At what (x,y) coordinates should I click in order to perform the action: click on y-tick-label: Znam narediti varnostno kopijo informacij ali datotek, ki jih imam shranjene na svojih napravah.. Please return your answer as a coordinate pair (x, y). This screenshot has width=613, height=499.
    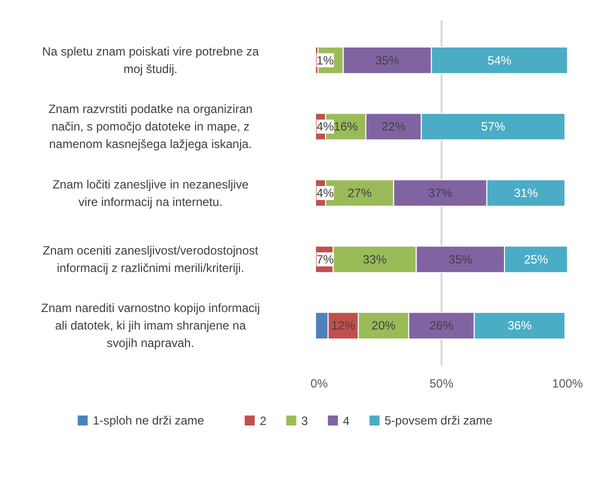
    Looking at the image, I should click on (150, 325).